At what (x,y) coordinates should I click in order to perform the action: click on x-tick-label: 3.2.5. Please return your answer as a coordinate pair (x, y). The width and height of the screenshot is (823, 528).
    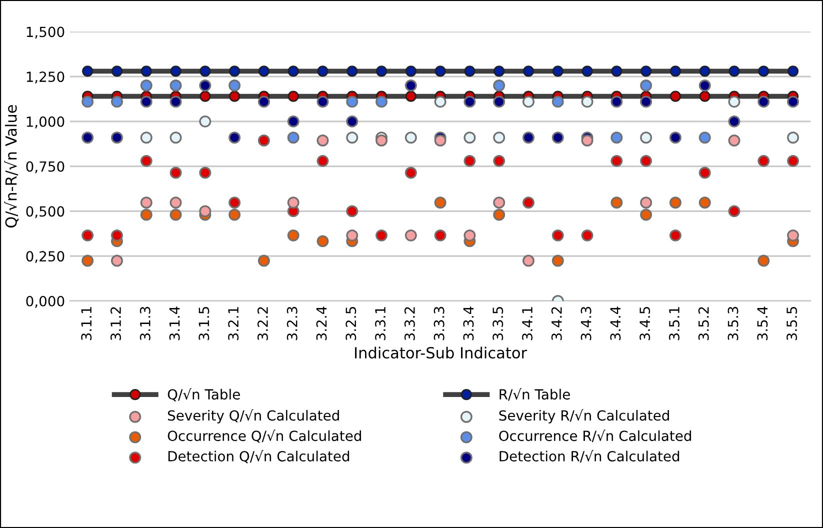
    Looking at the image, I should click on (351, 323).